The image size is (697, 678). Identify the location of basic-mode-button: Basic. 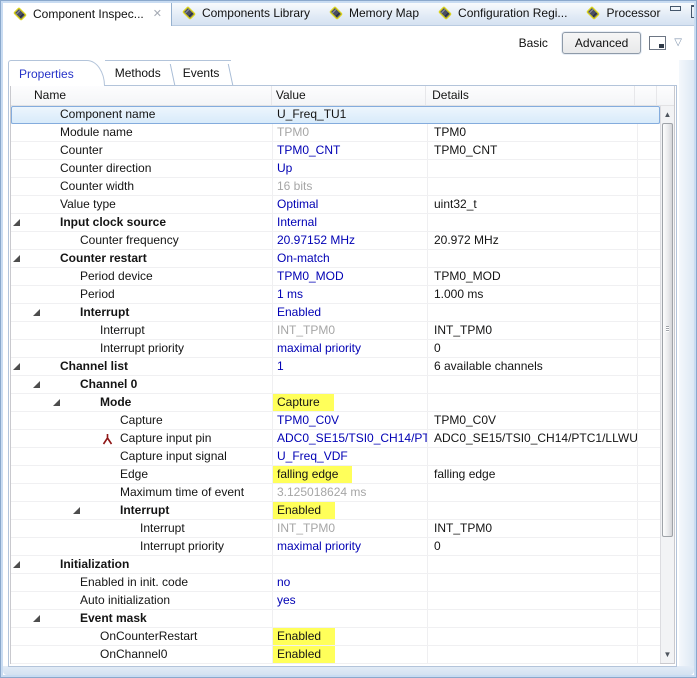
(533, 43).